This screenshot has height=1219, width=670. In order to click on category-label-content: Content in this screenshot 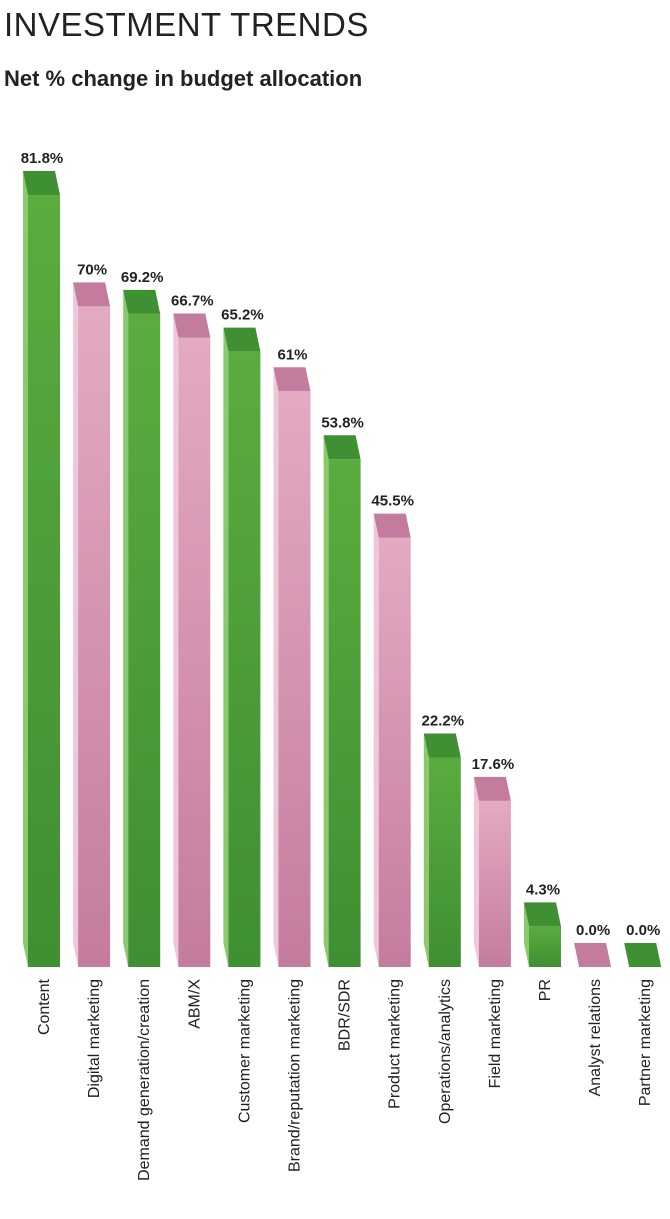, I will do `click(44, 1006)`.